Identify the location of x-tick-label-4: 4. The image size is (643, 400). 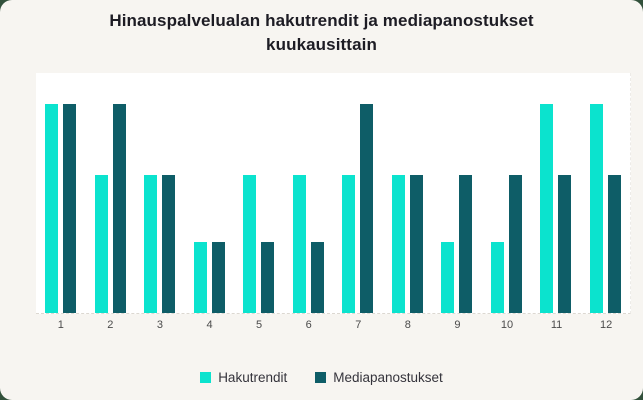
(209, 325).